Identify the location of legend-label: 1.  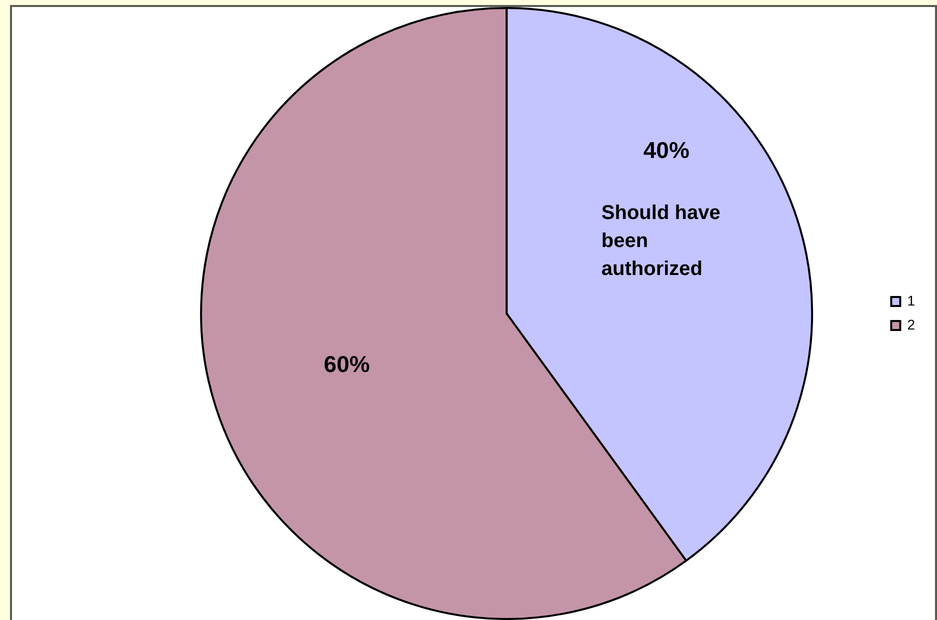
(911, 300).